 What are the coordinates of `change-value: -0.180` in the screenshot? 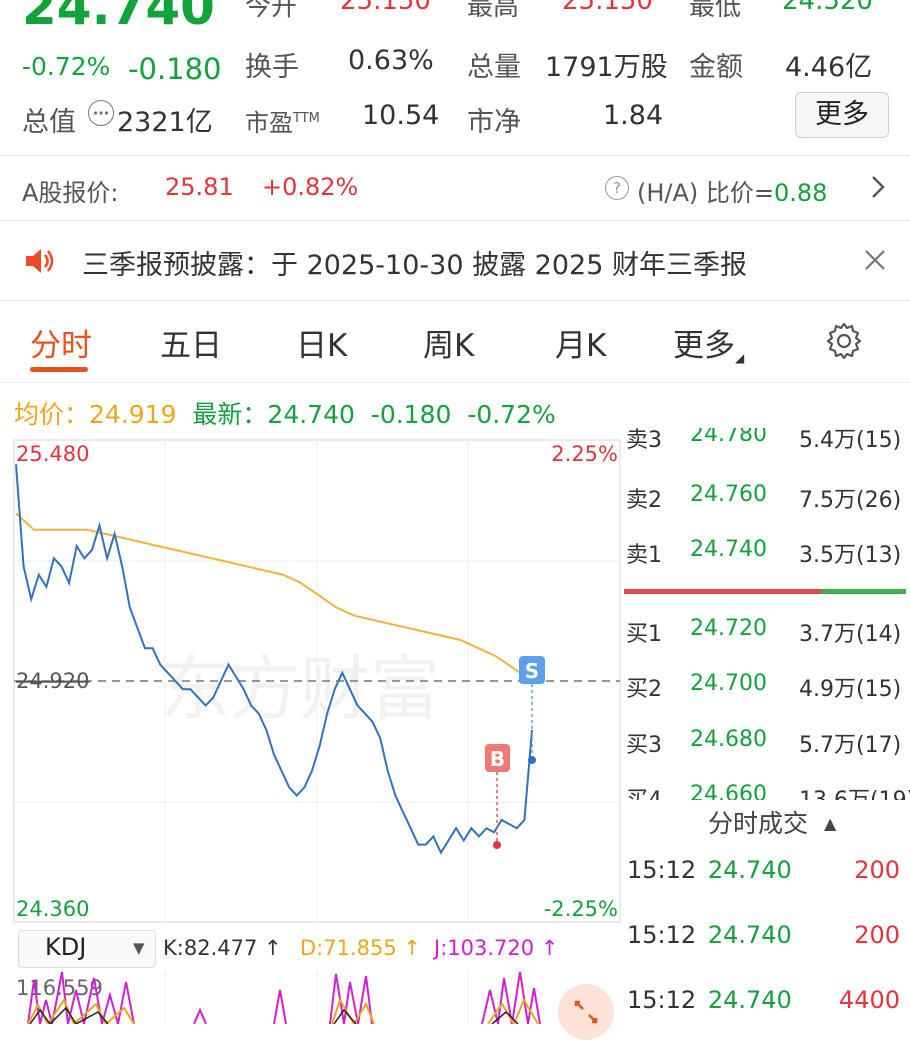 It's located at (175, 69).